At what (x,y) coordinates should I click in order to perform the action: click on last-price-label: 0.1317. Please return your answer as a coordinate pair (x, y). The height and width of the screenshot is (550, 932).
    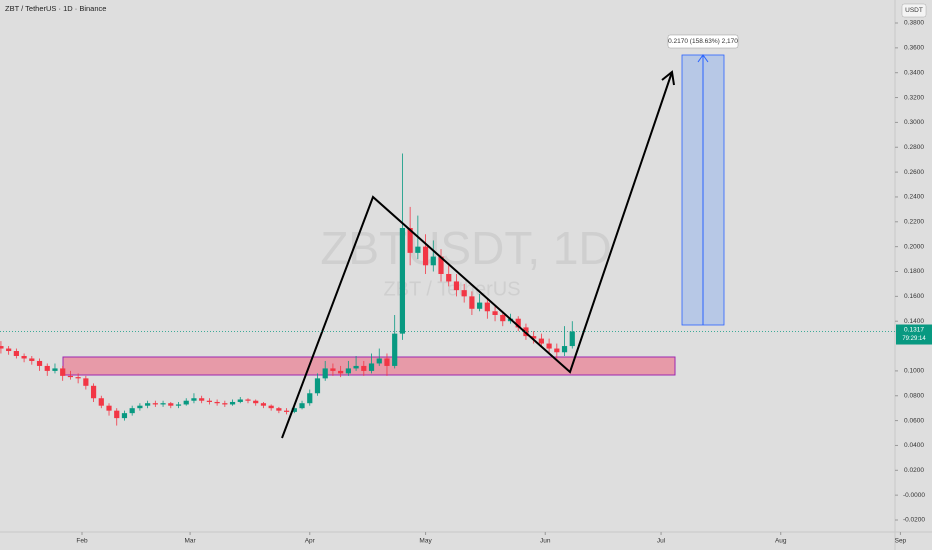
    Looking at the image, I should click on (914, 330).